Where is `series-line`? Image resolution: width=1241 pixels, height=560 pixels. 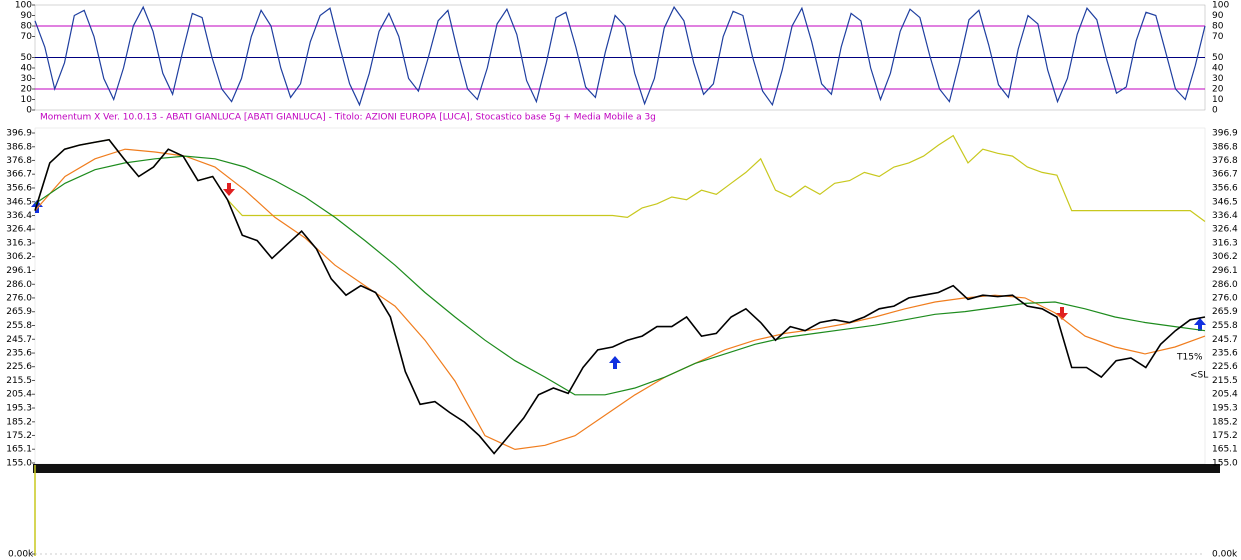 series-line is located at coordinates (620, 178).